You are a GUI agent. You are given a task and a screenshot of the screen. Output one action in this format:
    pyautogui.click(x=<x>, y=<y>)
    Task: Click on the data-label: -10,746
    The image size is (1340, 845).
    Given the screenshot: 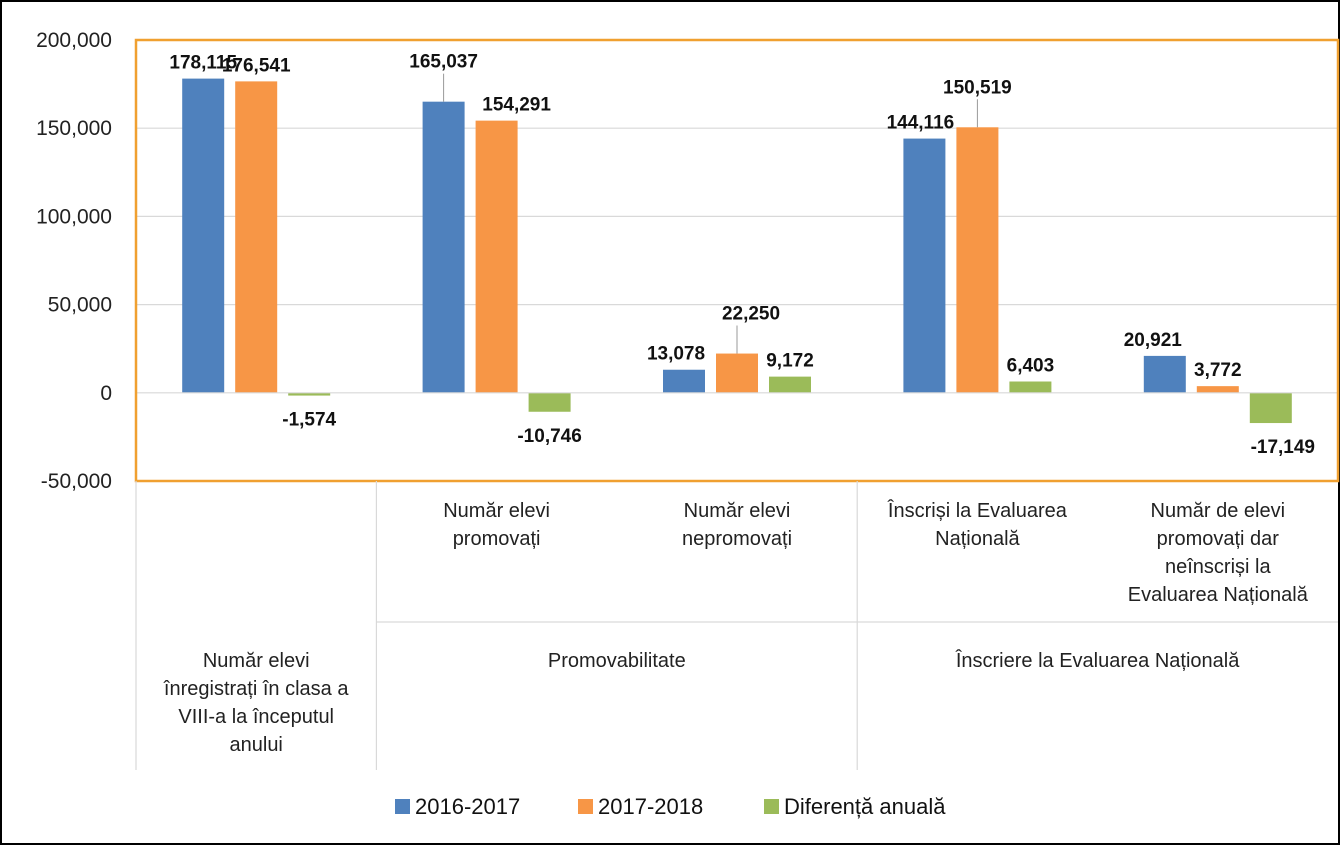 What is the action you would take?
    pyautogui.click(x=549, y=436)
    